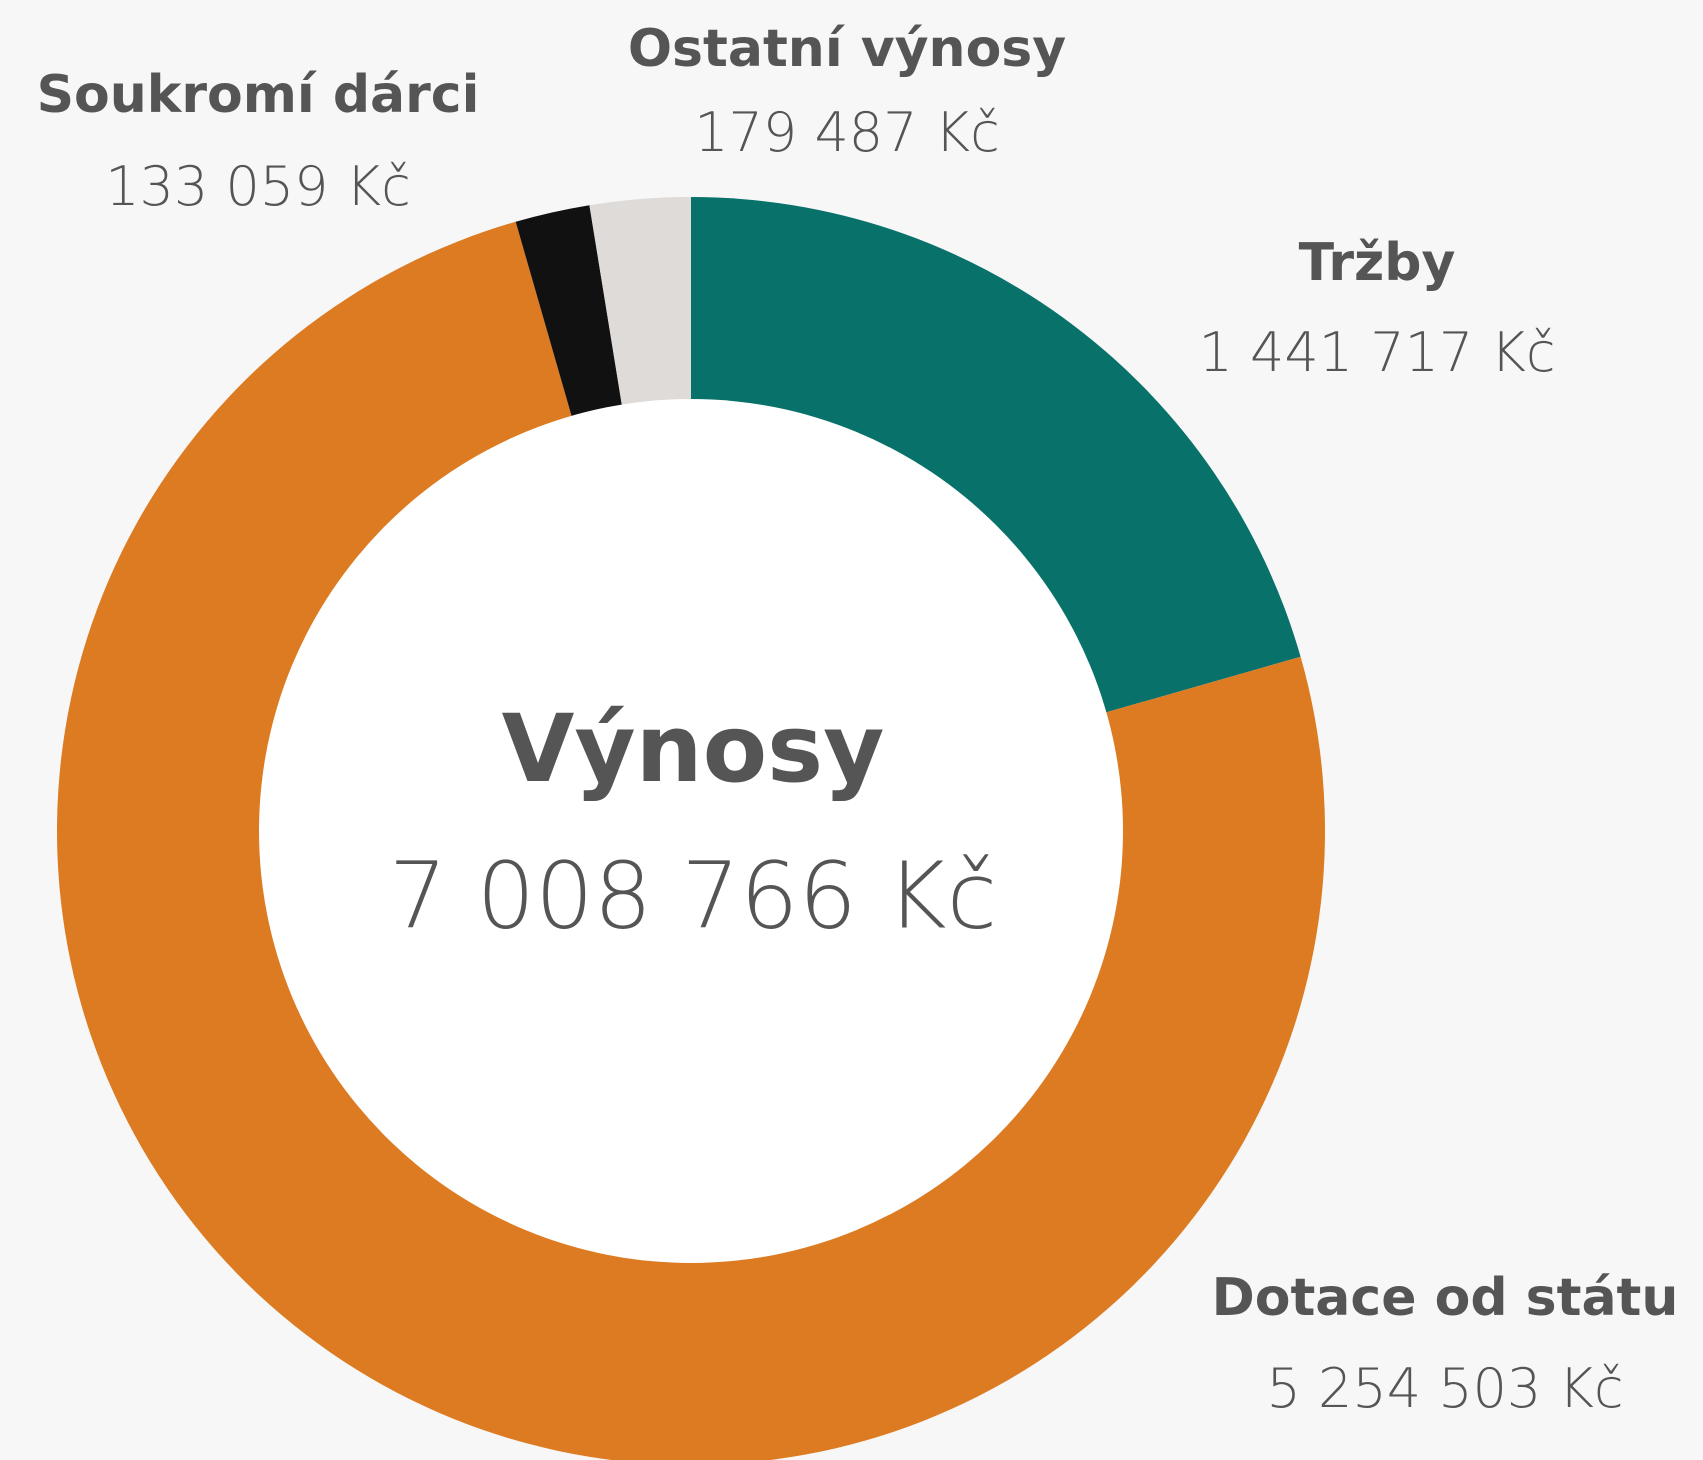  I want to click on slice-label: Ostatní výnosy, so click(847, 49).